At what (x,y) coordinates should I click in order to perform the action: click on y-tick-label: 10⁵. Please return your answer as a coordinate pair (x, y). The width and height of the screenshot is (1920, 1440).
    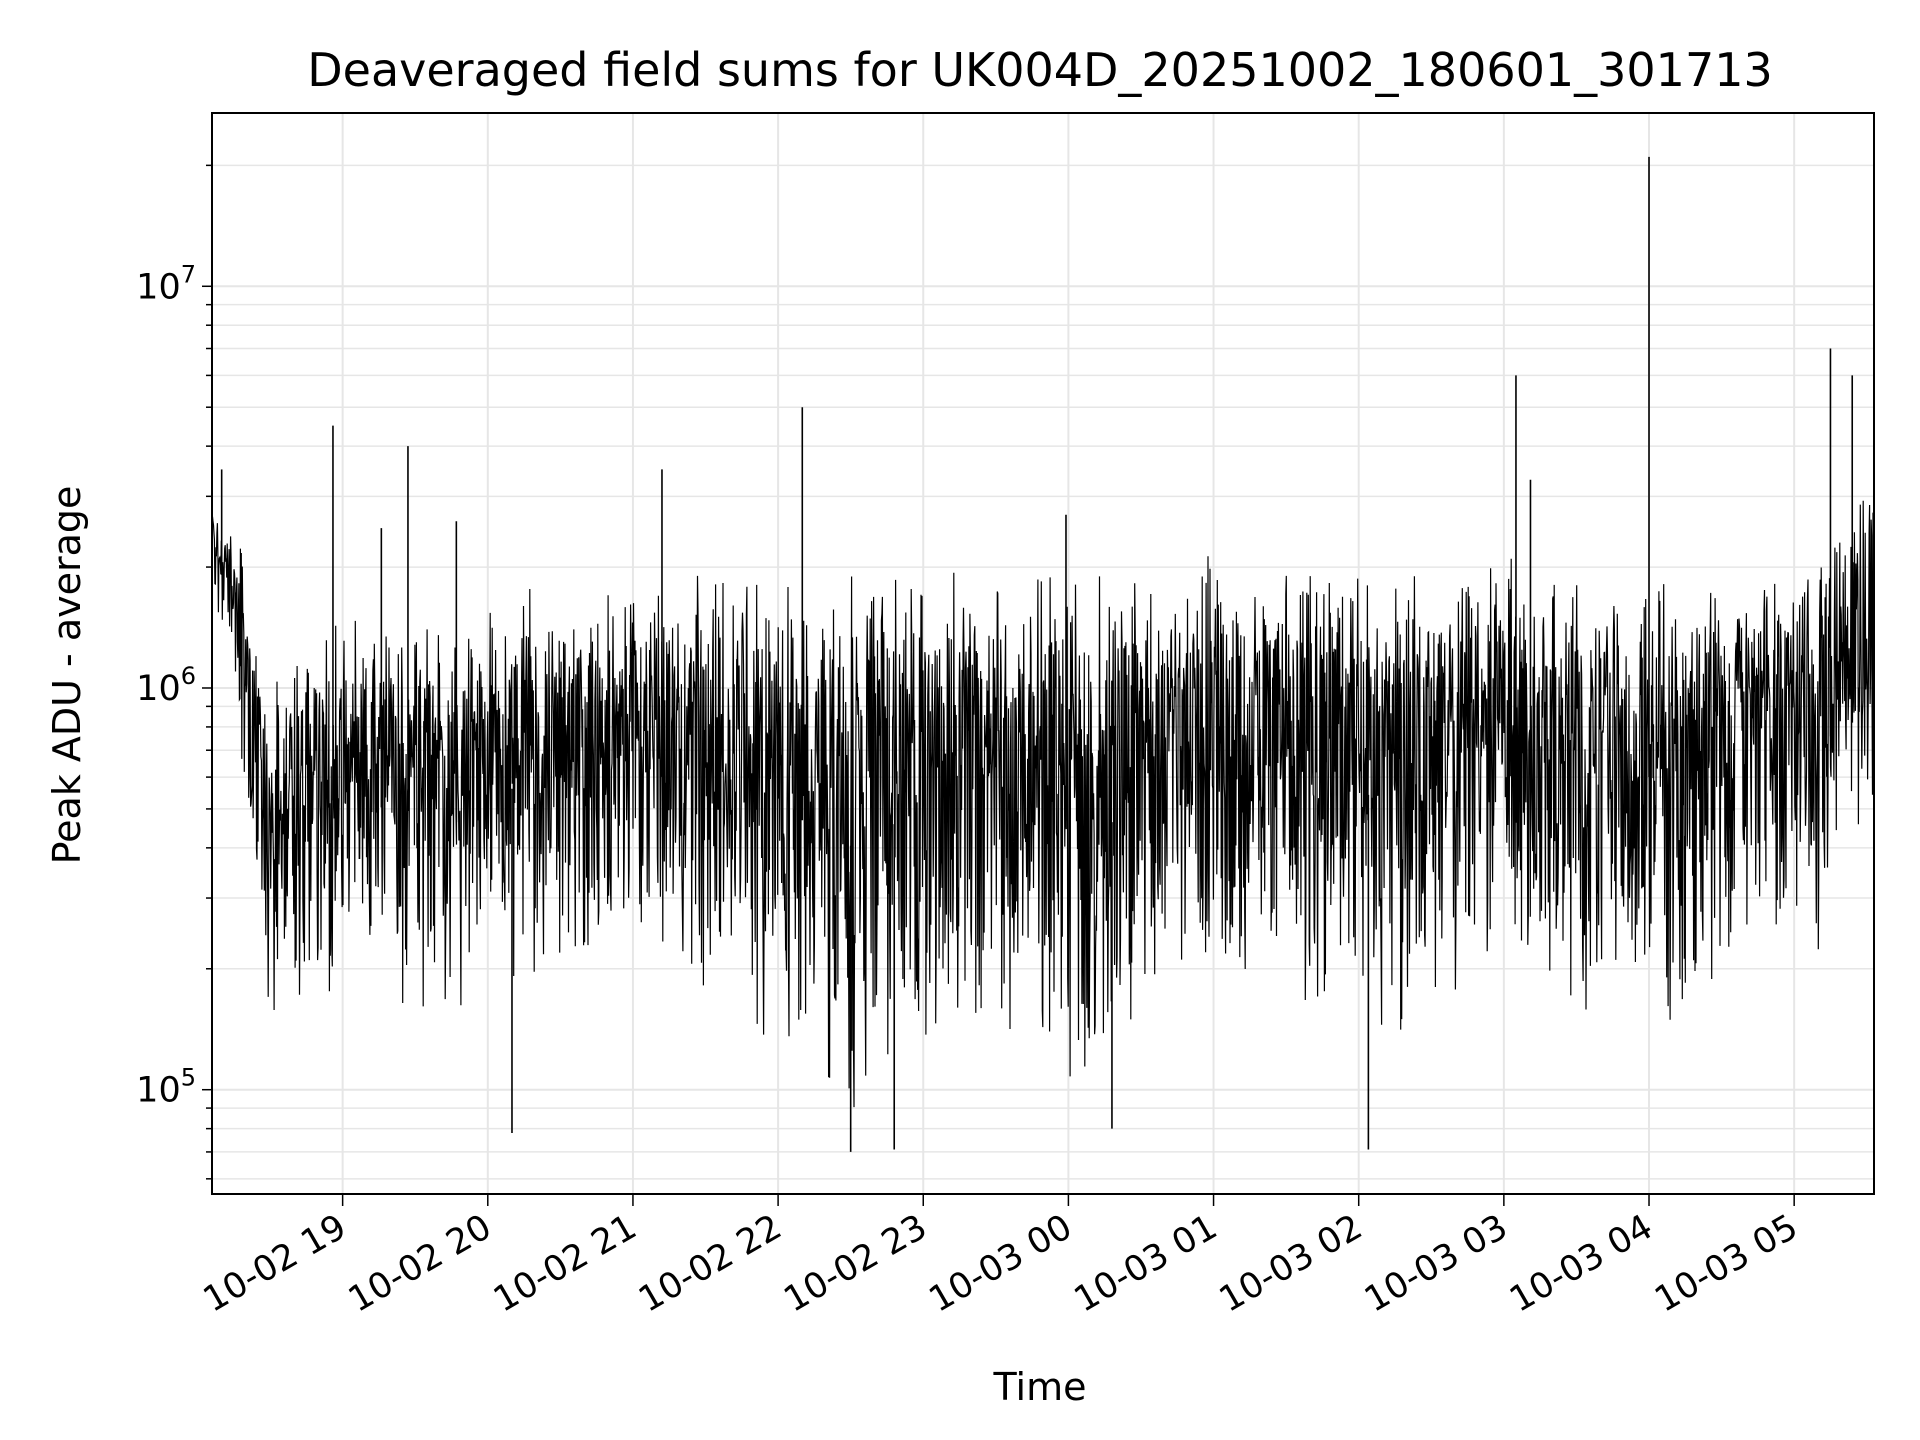
    Looking at the image, I should click on (166, 1087).